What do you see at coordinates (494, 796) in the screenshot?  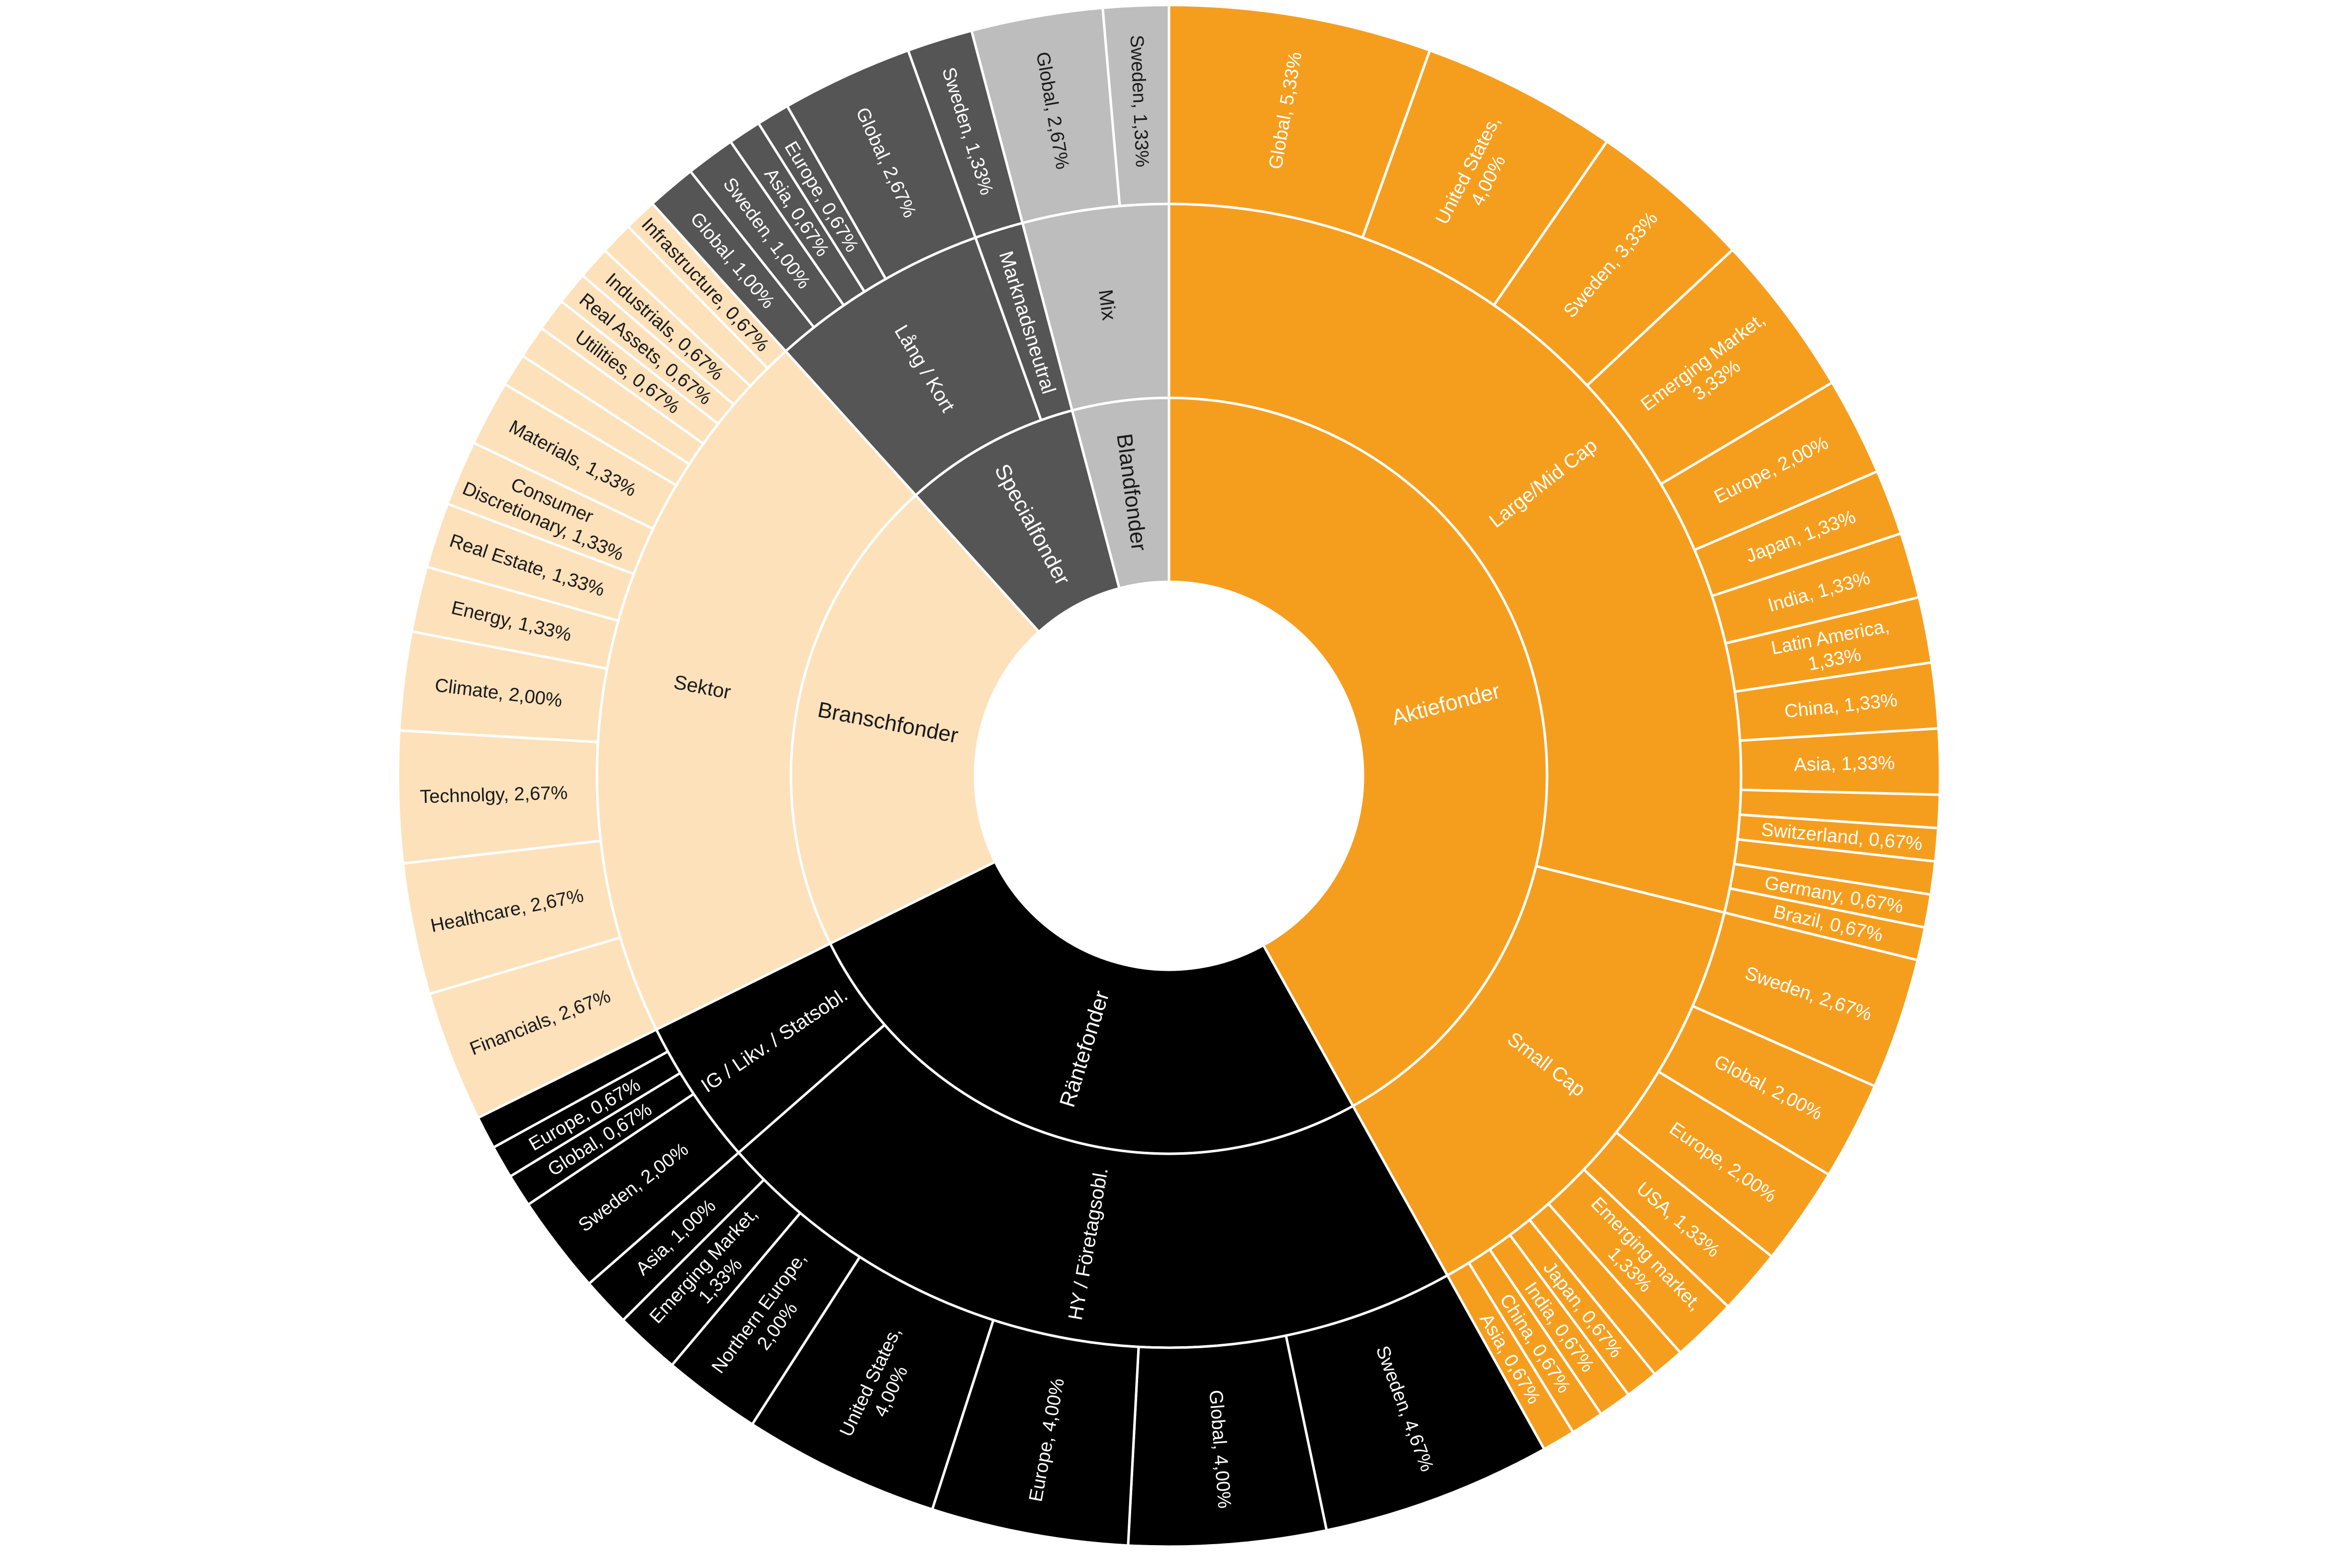 I see `segment-label: Technolgy, 2,67%` at bounding box center [494, 796].